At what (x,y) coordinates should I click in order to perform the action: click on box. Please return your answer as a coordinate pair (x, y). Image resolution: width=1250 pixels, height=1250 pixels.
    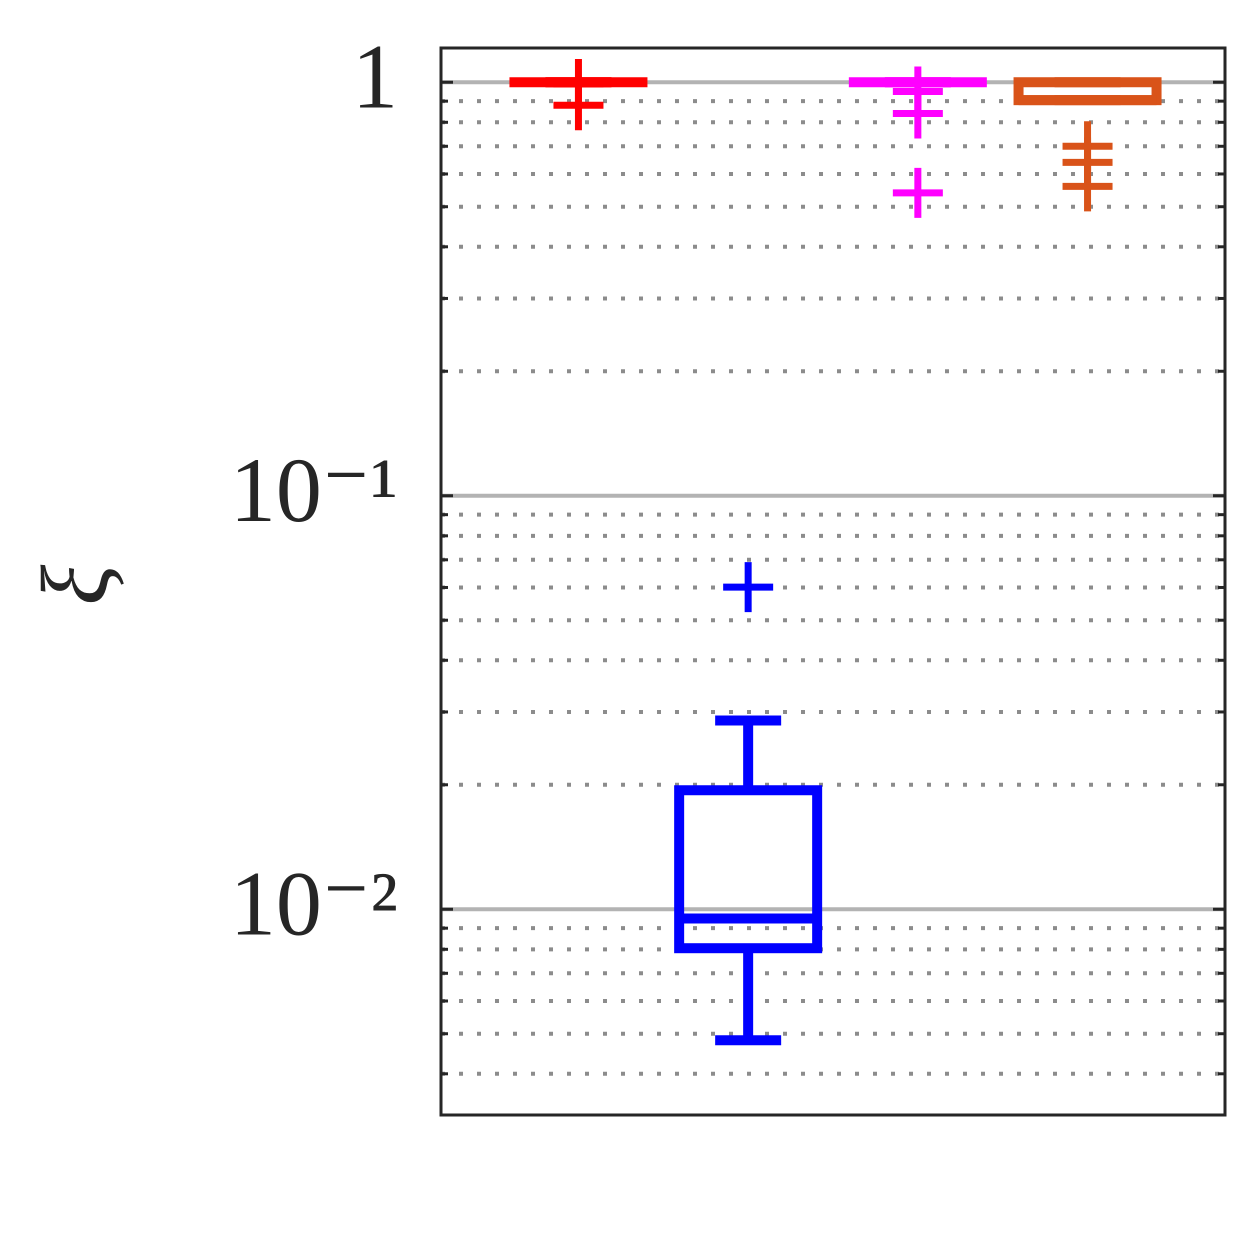
    Looking at the image, I should click on (748, 869).